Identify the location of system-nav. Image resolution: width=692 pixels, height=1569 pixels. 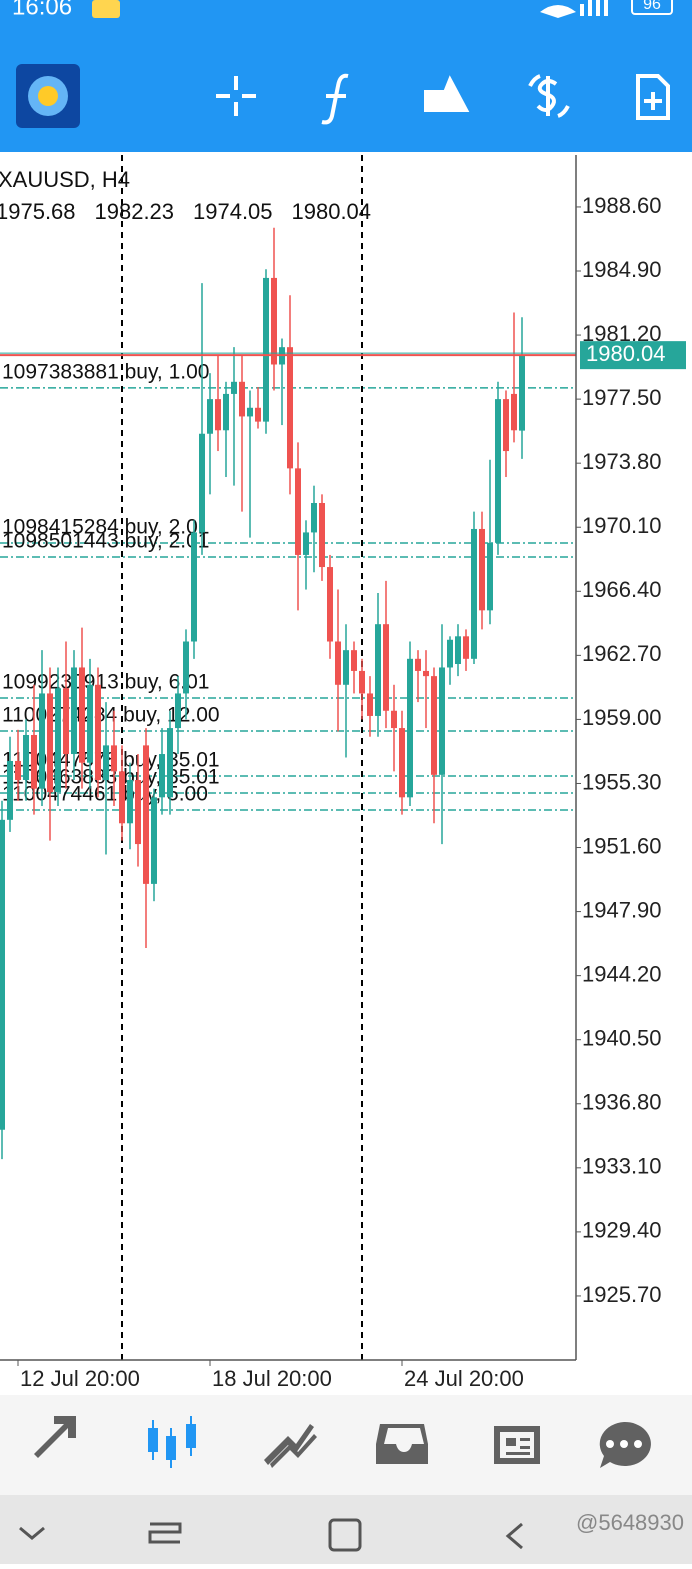
(346, 1529).